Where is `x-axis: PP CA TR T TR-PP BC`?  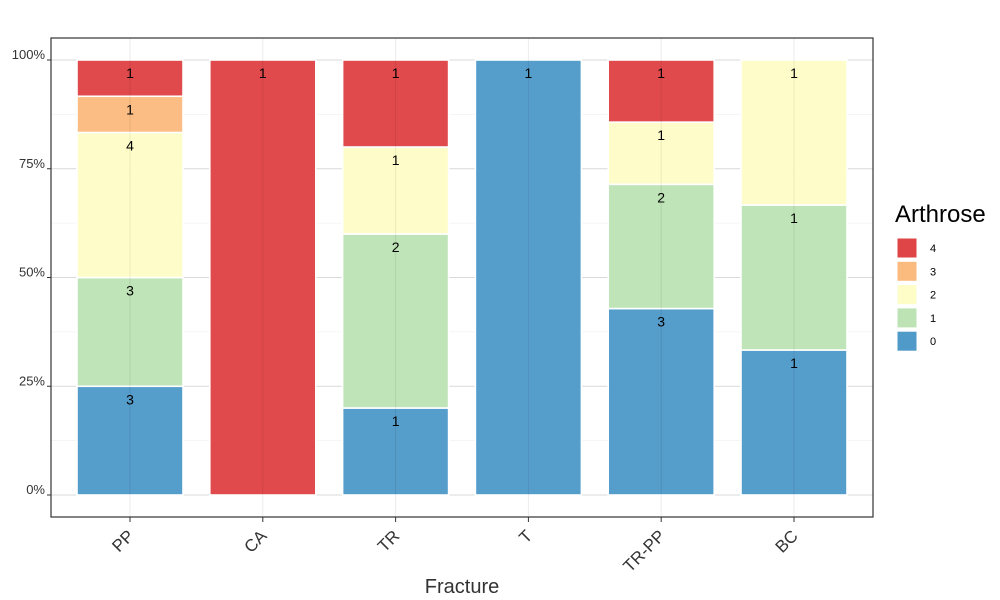
x-axis: PP CA TR T TR-PP BC is located at coordinates (455, 546).